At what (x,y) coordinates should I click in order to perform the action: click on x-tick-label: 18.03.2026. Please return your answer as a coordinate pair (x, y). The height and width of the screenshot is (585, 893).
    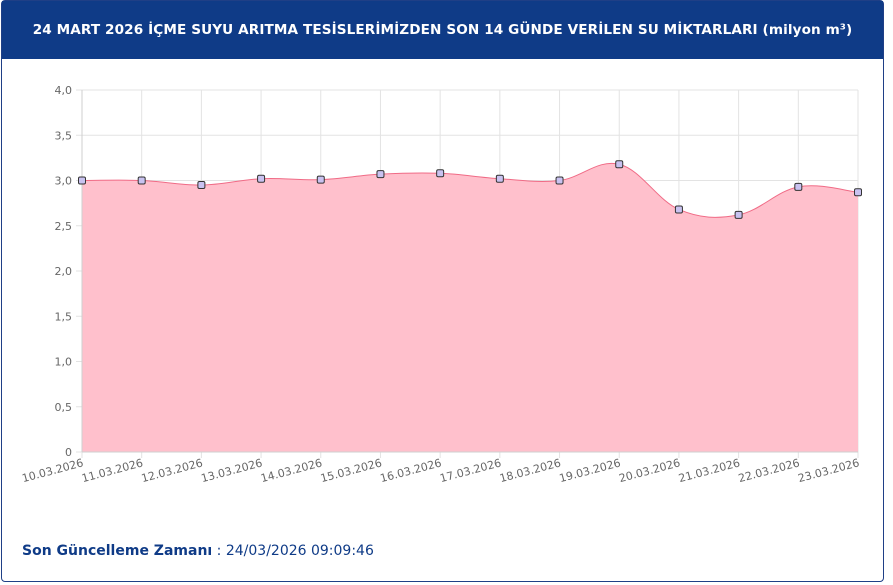
    Looking at the image, I should click on (530, 470).